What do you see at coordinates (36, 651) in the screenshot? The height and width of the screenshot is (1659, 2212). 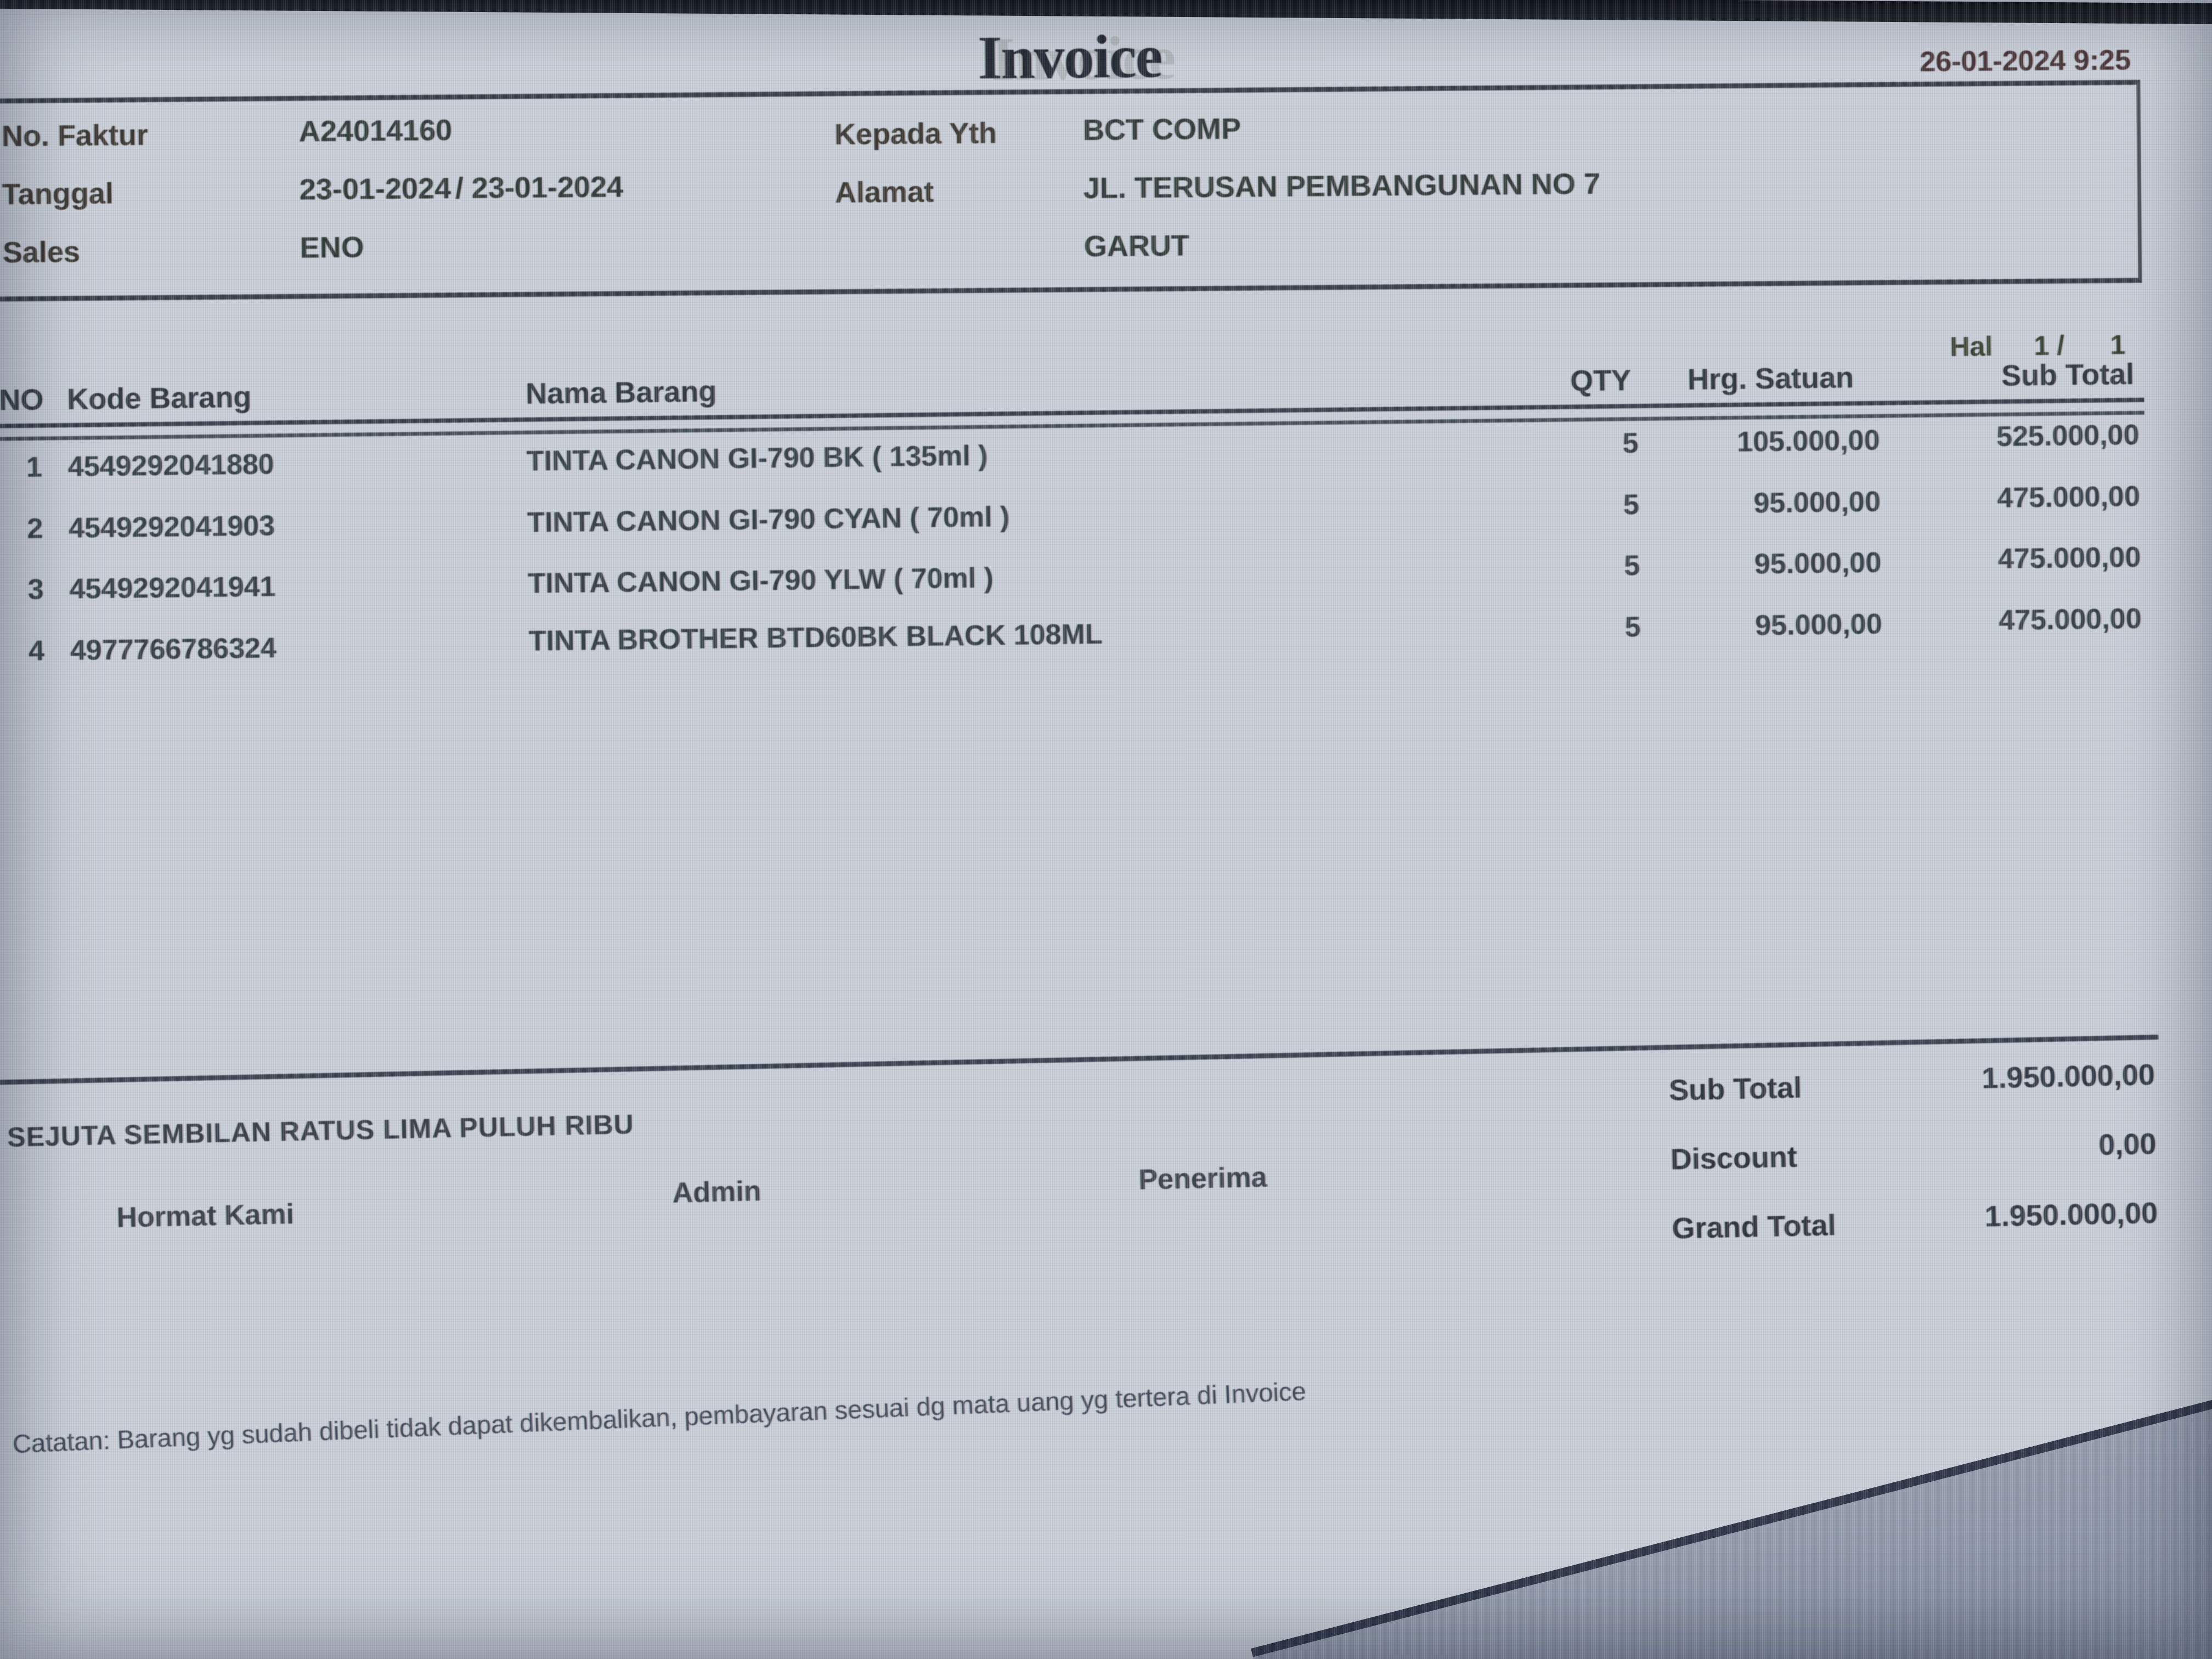 I see `row-no: 4` at bounding box center [36, 651].